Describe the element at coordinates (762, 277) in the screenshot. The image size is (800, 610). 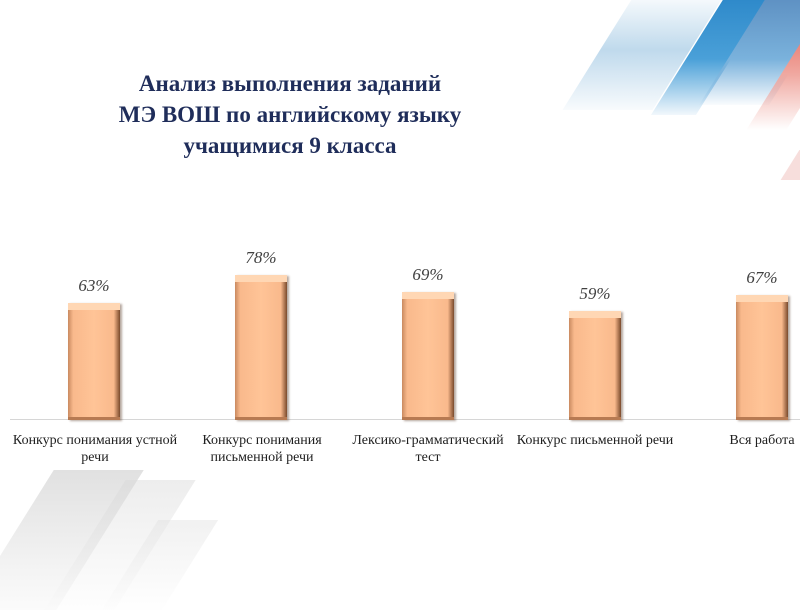
I see `data-label: 67%` at that location.